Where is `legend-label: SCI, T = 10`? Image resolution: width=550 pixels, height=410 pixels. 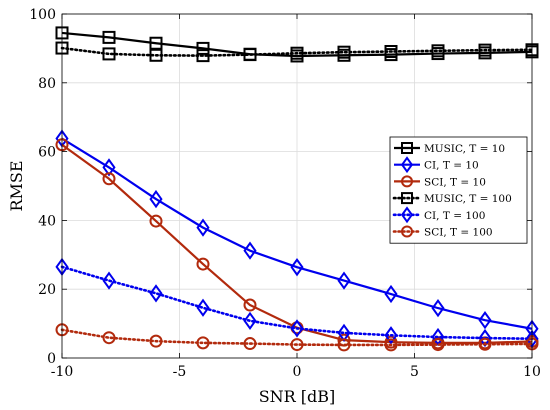 legend-label: SCI, T = 10 is located at coordinates (455, 182).